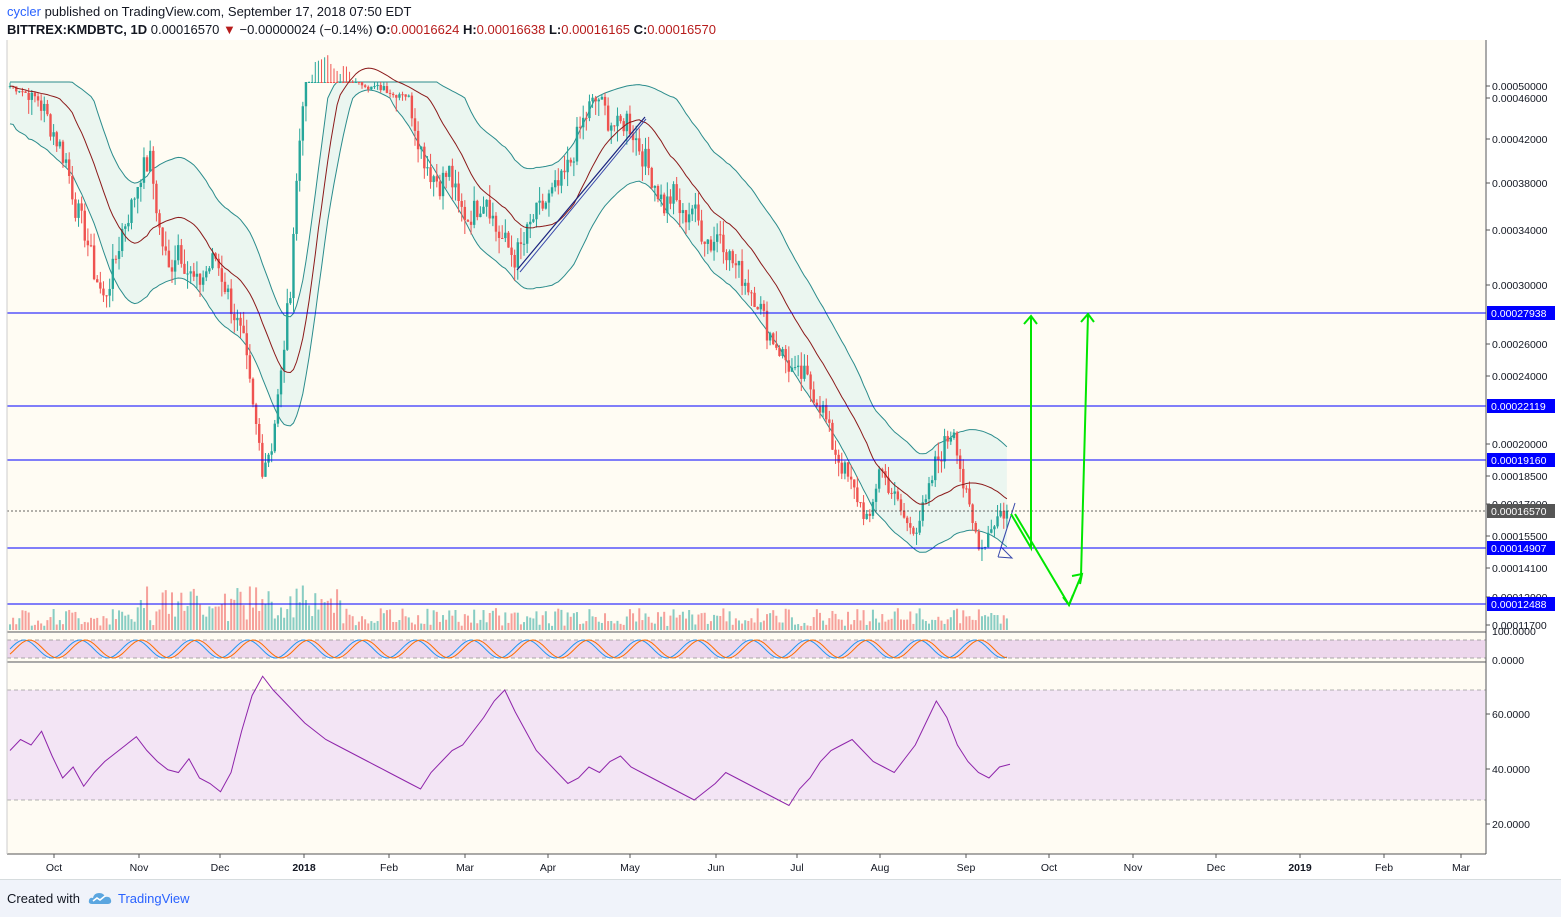  Describe the element at coordinates (1006, 530) in the screenshot. I see `triangle-pattern` at that location.